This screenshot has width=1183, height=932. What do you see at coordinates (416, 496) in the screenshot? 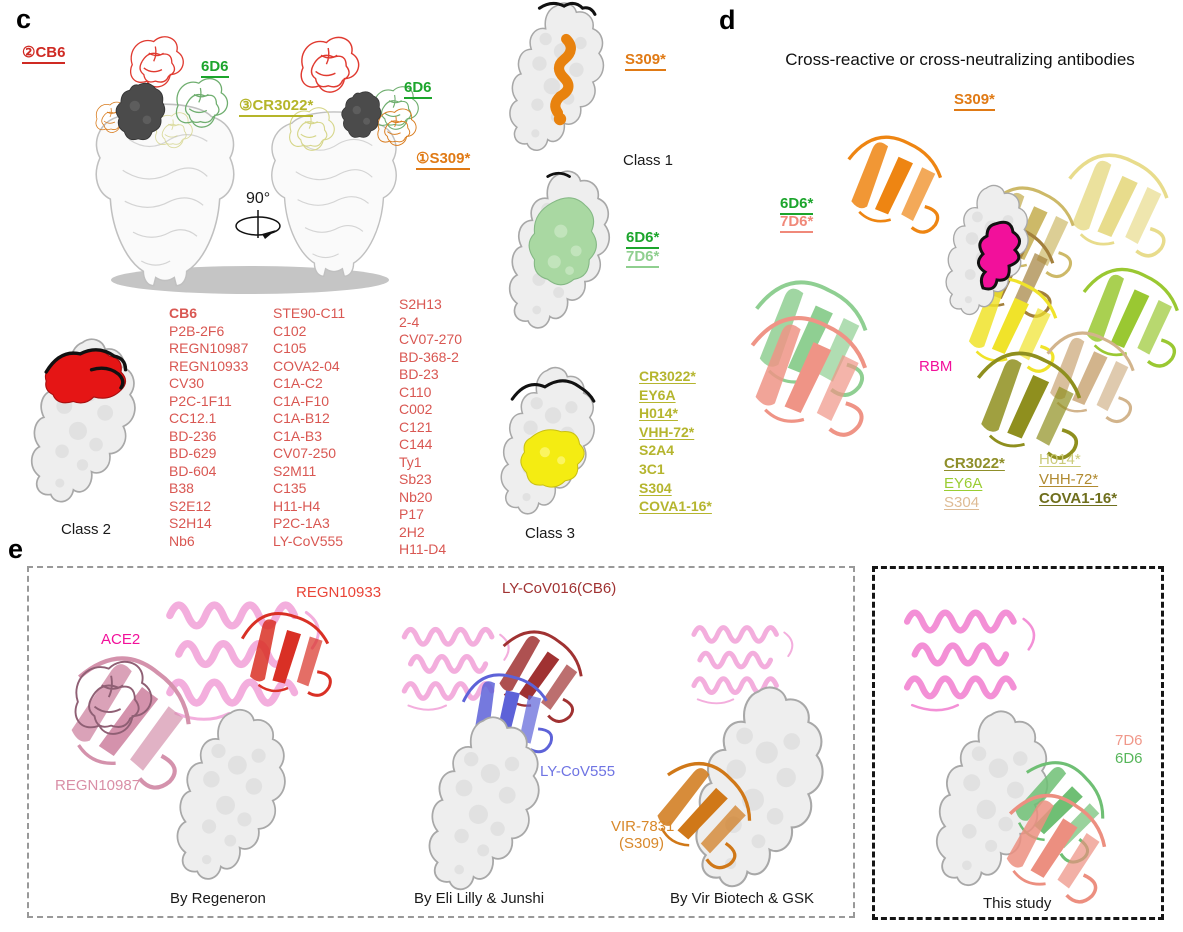
I see `antibody-name: Nb20` at bounding box center [416, 496].